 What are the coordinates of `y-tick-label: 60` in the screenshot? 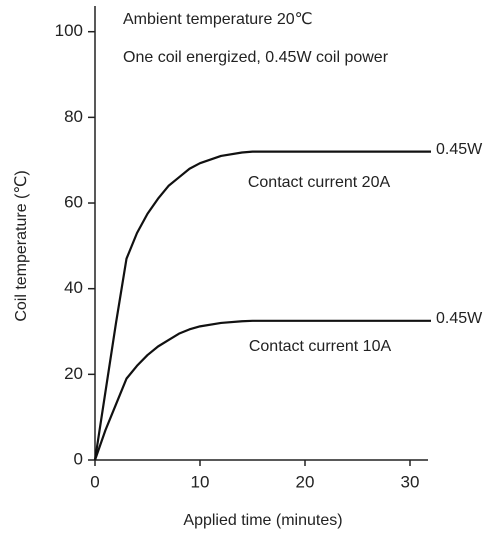 It's located at (73, 202).